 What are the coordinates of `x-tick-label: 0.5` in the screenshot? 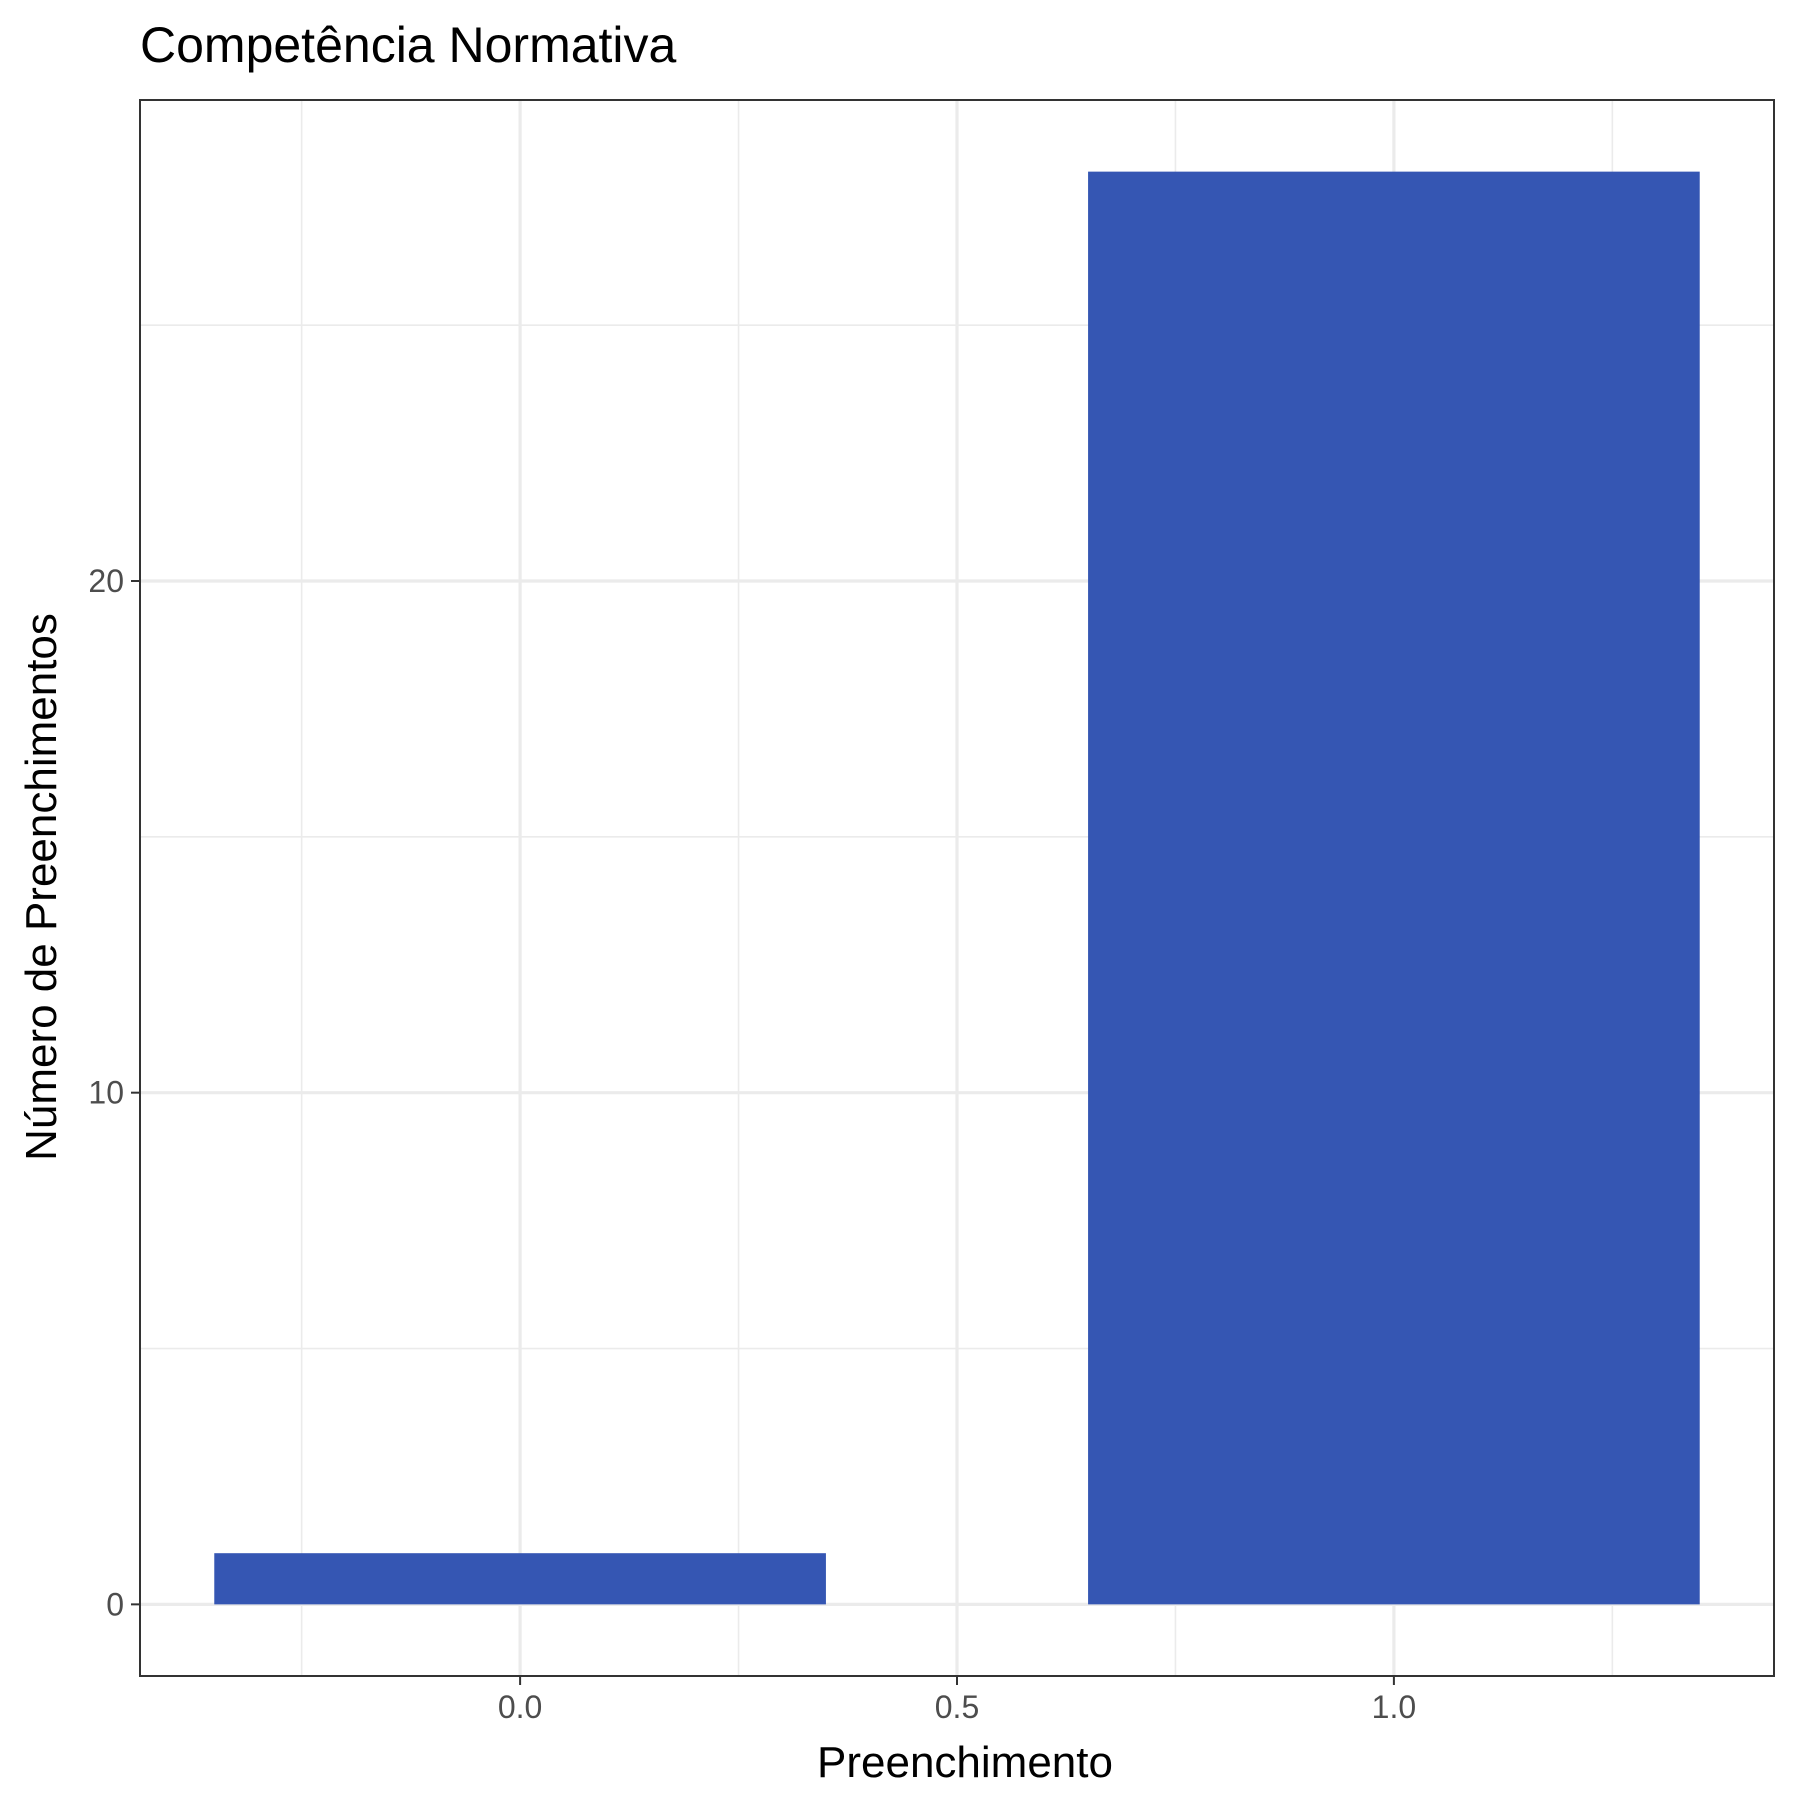 It's located at (957, 1707).